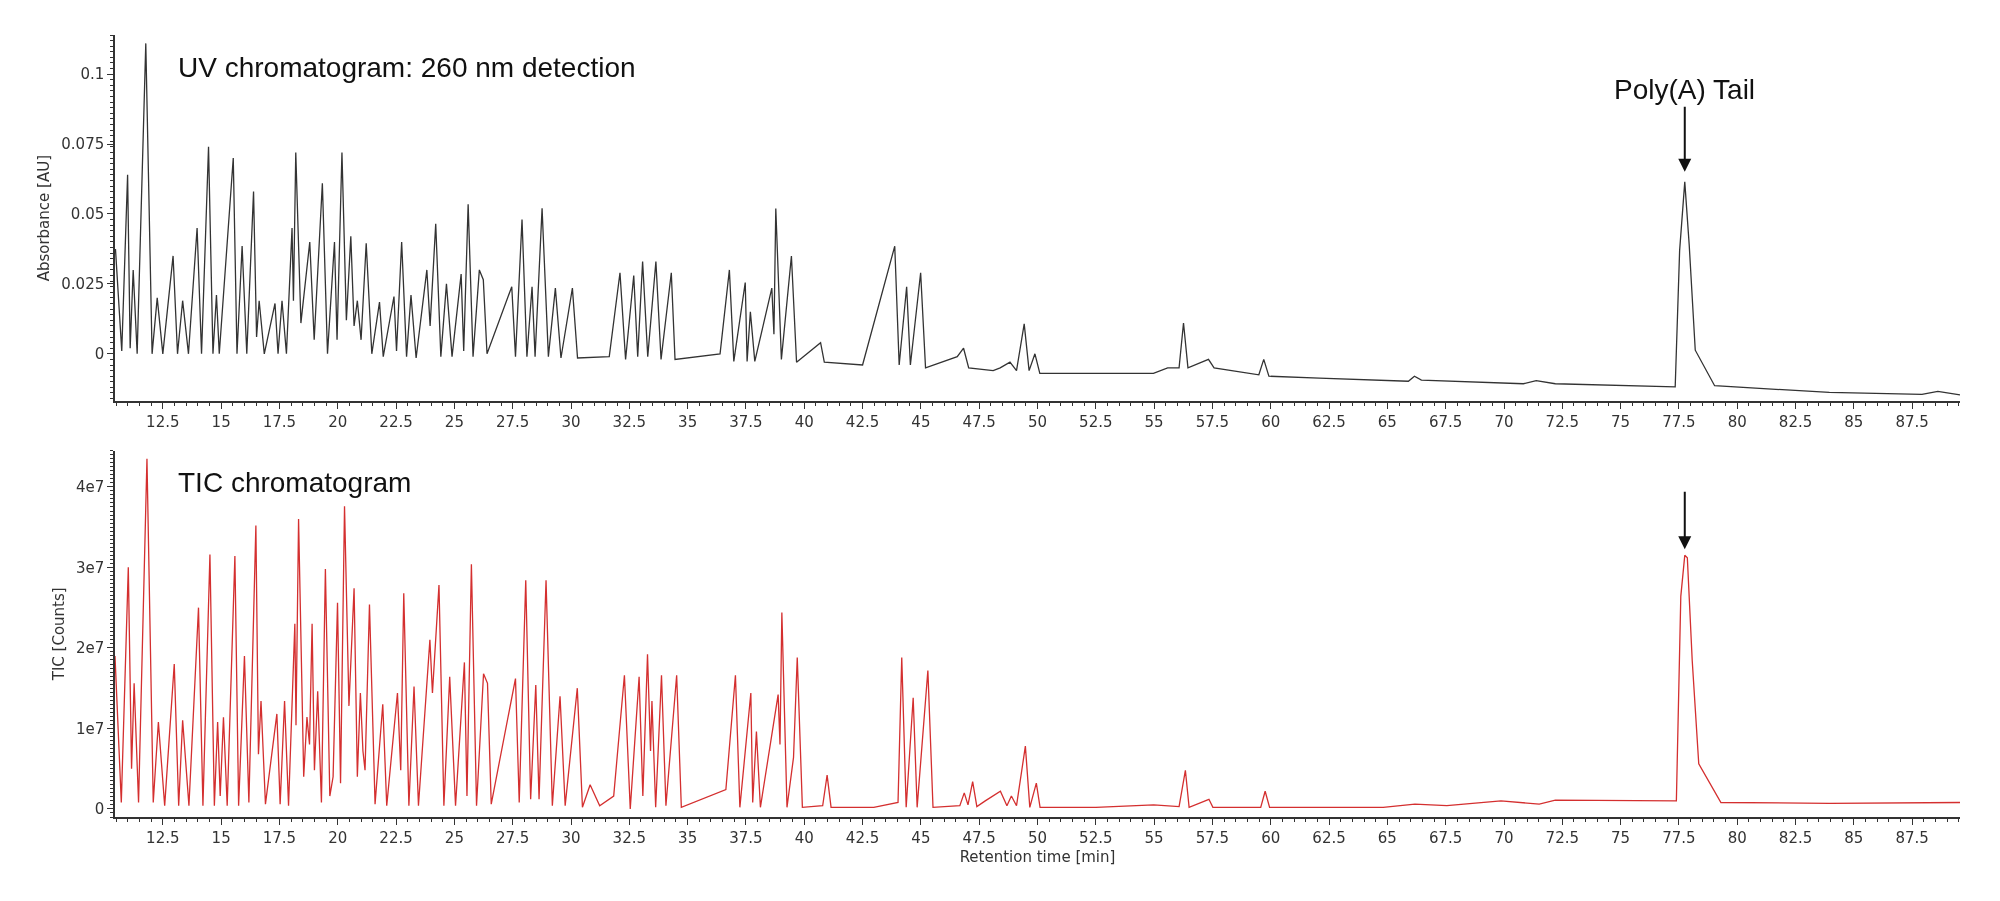 This screenshot has width=2000, height=901. What do you see at coordinates (407, 67) in the screenshot?
I see `annotation: UV chromatogram: 260 nm detection` at bounding box center [407, 67].